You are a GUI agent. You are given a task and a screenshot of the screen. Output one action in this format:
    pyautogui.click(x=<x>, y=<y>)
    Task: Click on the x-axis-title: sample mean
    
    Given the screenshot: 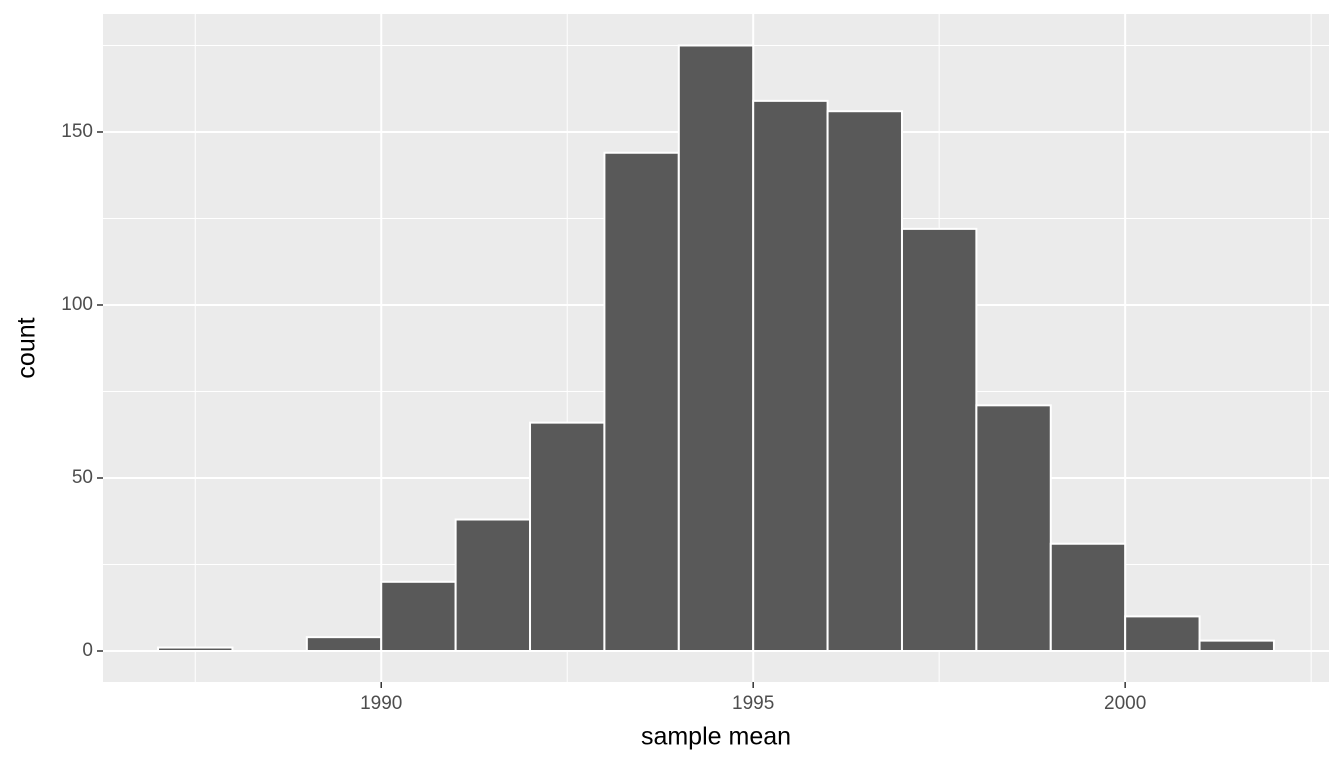 What is the action you would take?
    pyautogui.click(x=716, y=737)
    